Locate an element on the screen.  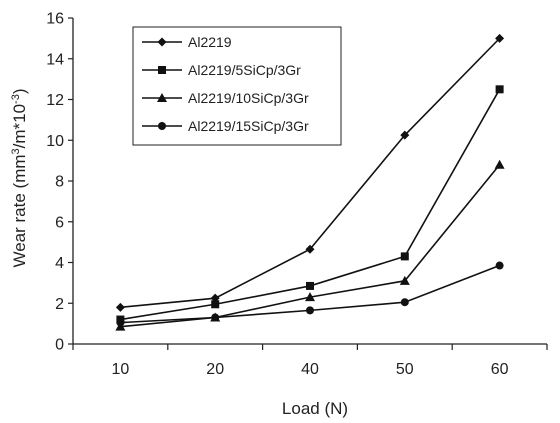
legend-entry-4: Al2219/15SiCp/3Gr is located at coordinates (225, 126).